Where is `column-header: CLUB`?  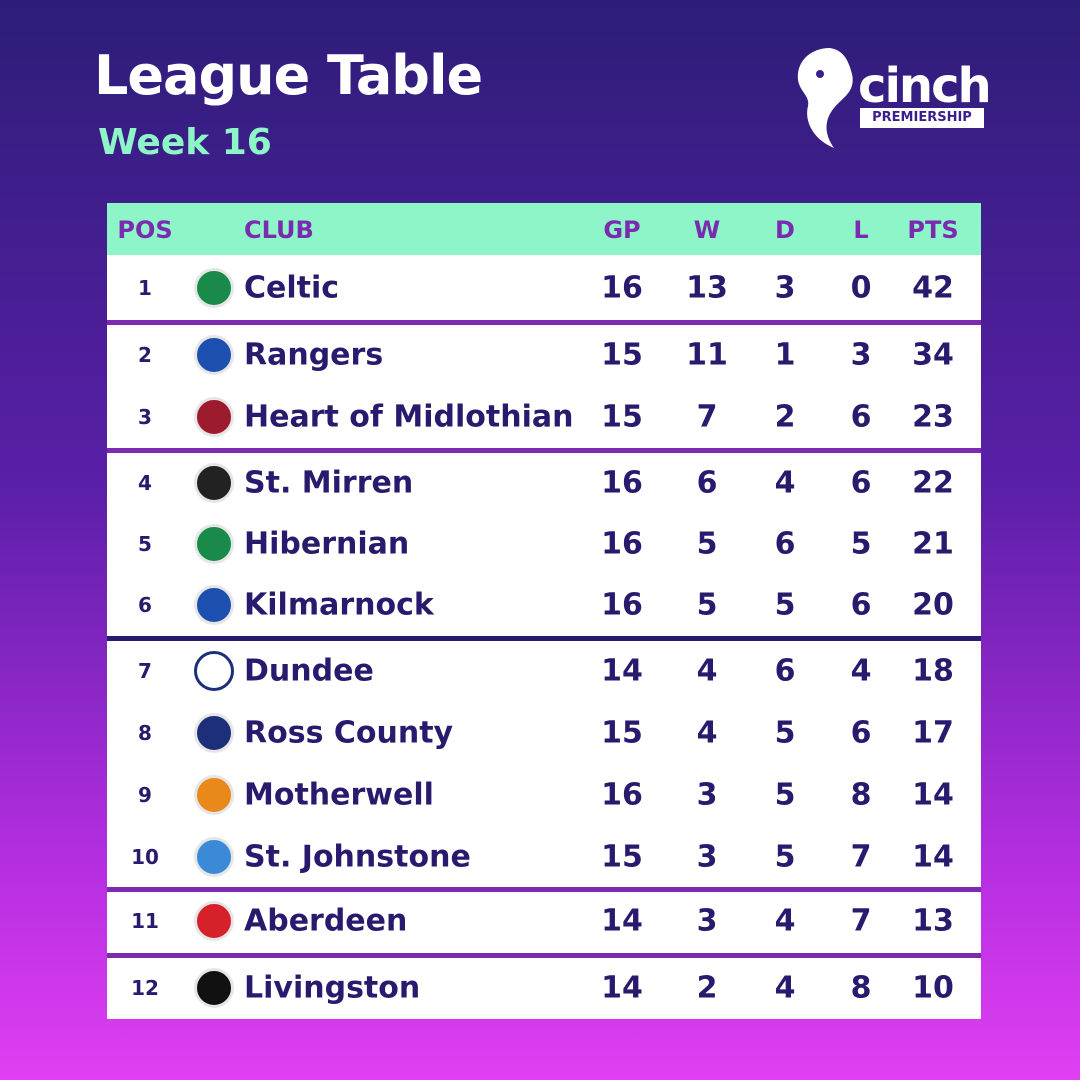 column-header: CLUB is located at coordinates (279, 230).